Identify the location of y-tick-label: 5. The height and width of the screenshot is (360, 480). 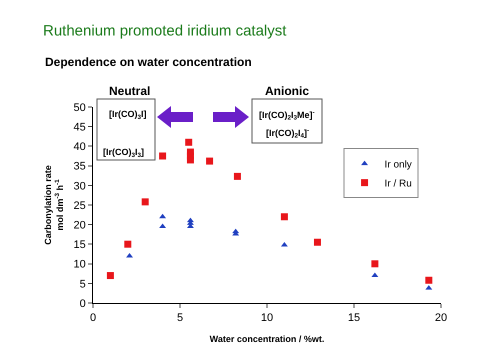
(83, 284).